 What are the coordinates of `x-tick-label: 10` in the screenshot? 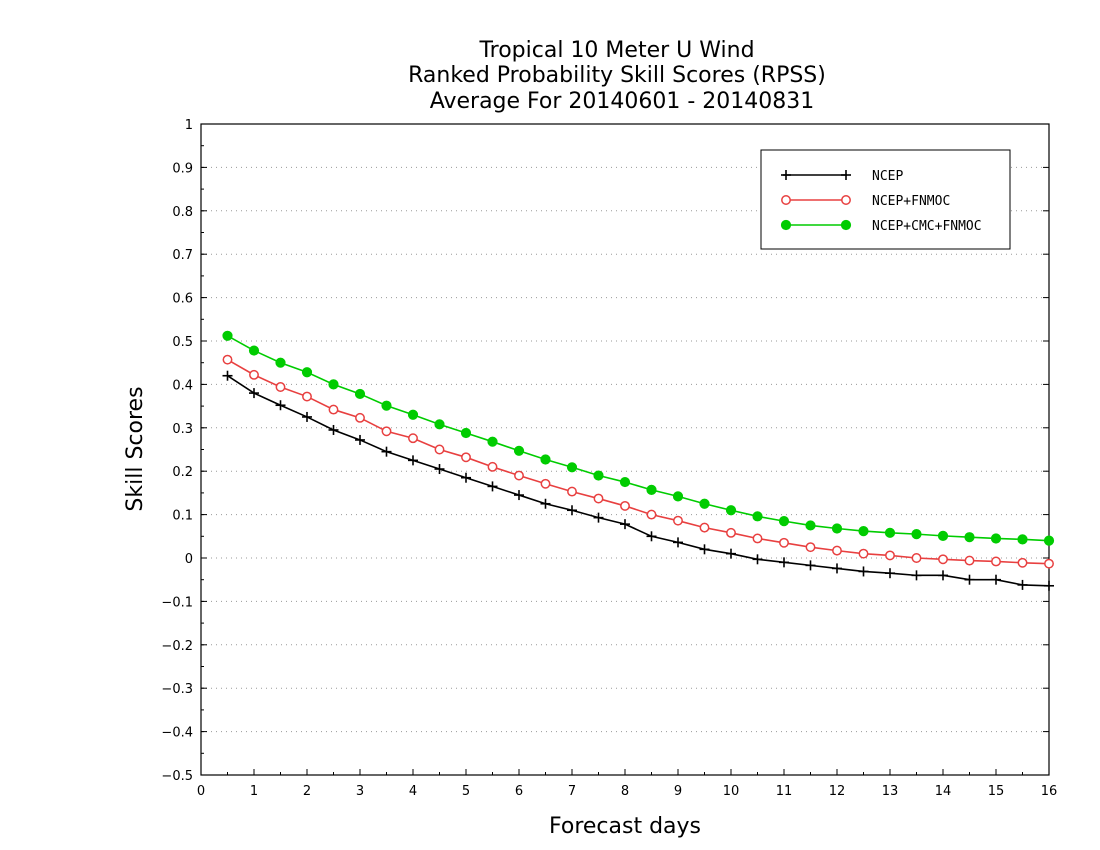 It's located at (731, 791).